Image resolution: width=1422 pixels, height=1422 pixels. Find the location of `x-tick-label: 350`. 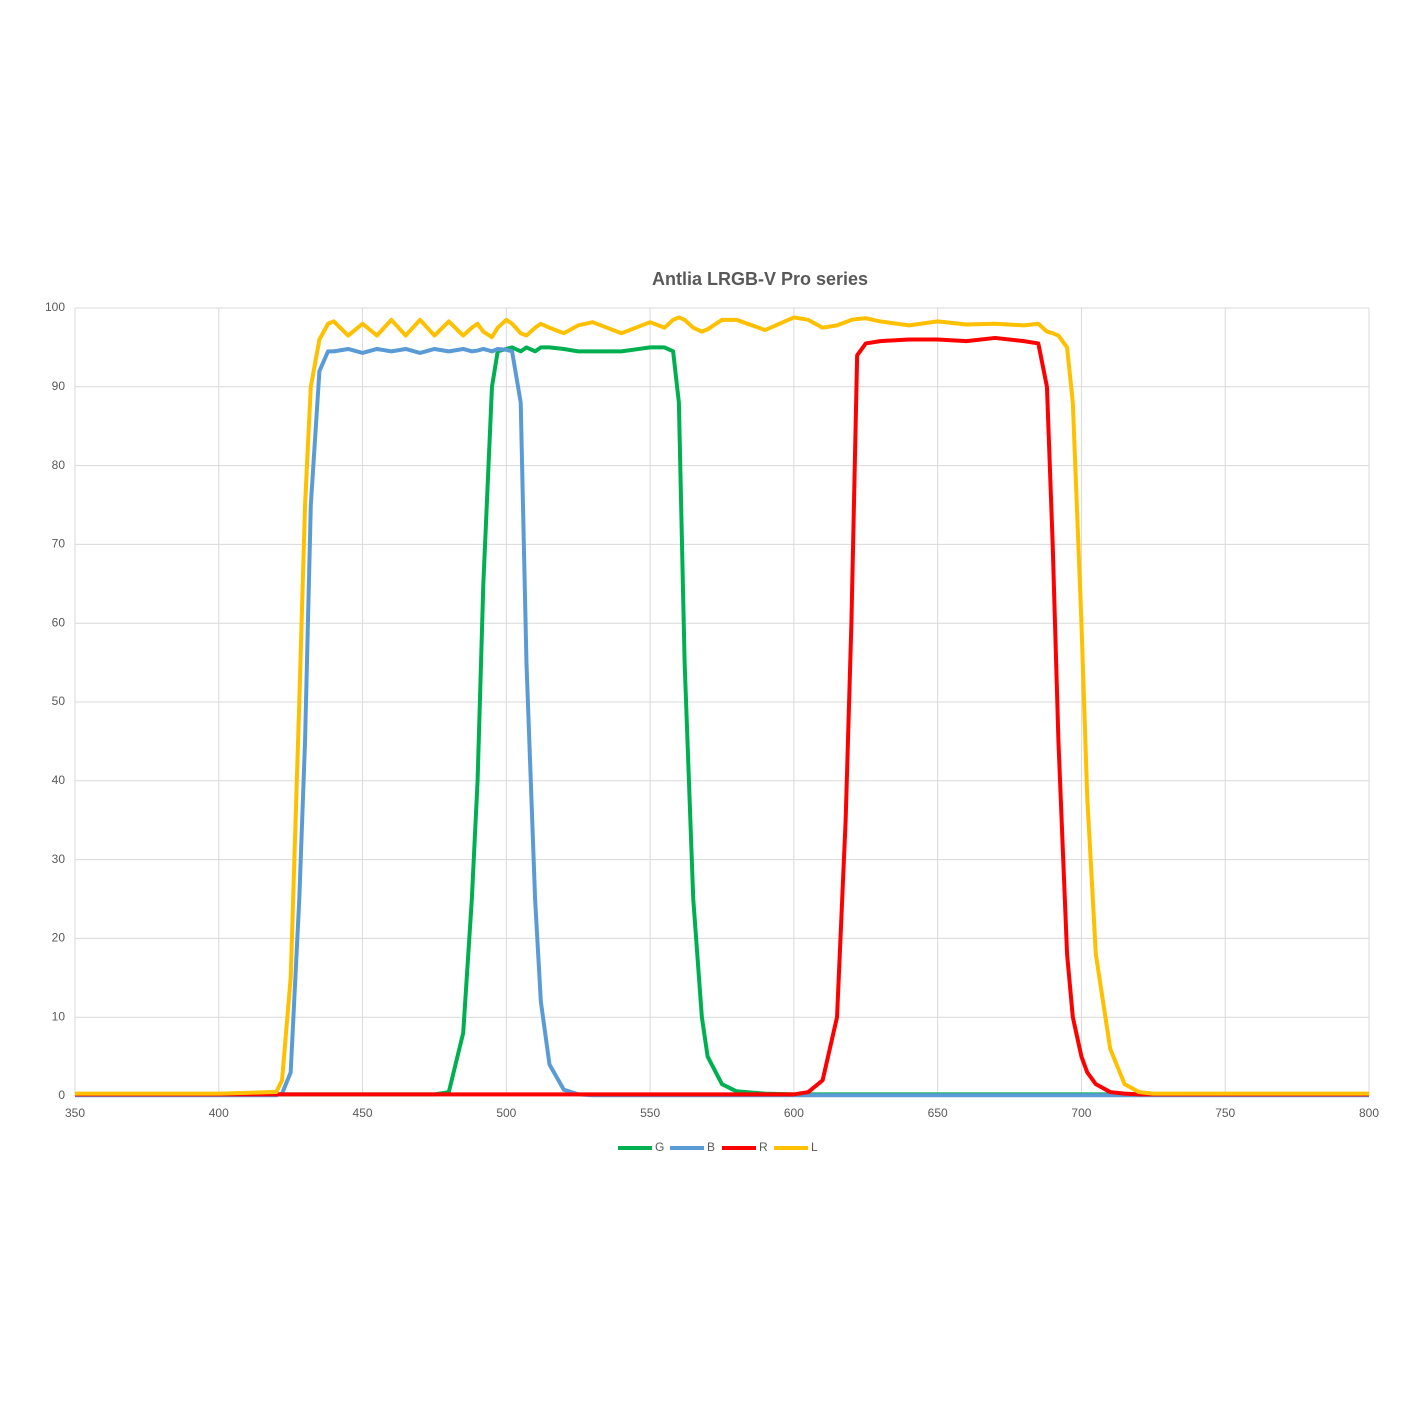

x-tick-label: 350 is located at coordinates (75, 1113).